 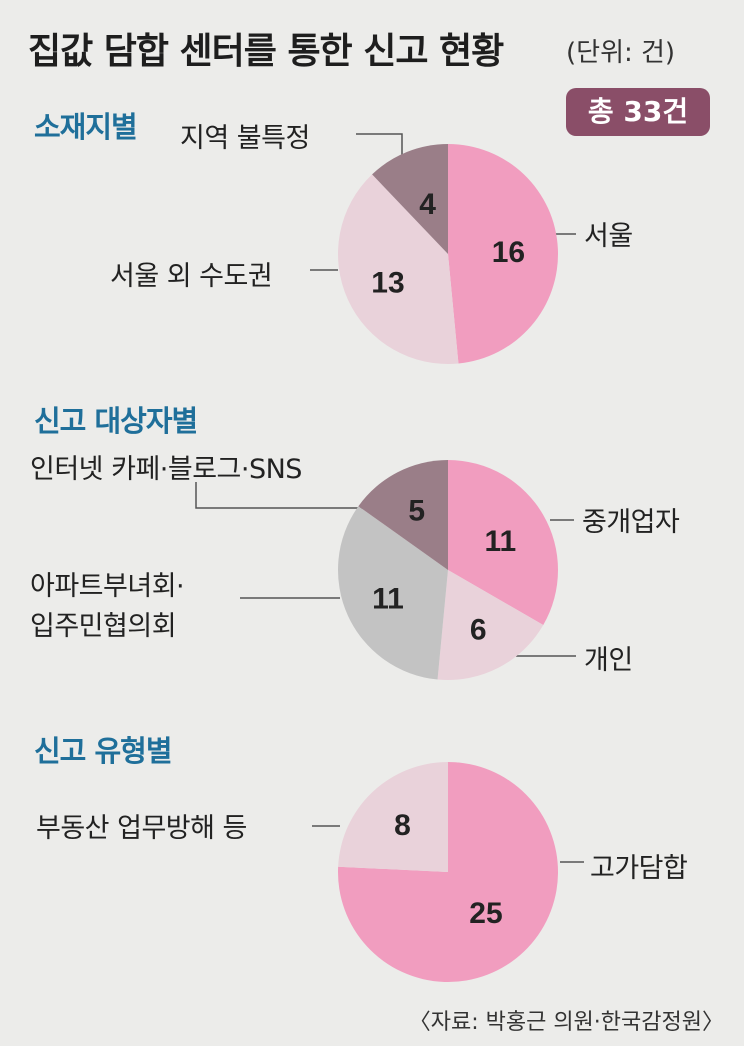 What do you see at coordinates (638, 112) in the screenshot?
I see `total-badge: 총 33건` at bounding box center [638, 112].